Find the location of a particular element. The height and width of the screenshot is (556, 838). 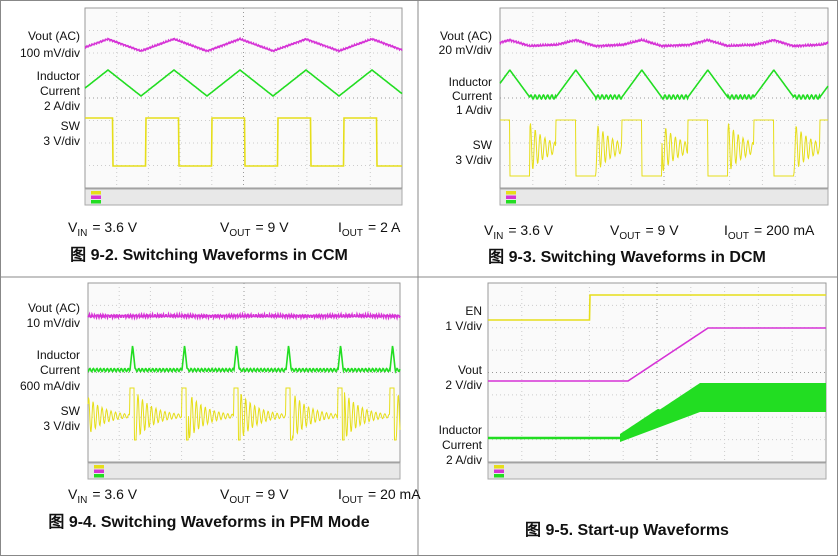

trace-label: Vout is located at coordinates (470, 370).